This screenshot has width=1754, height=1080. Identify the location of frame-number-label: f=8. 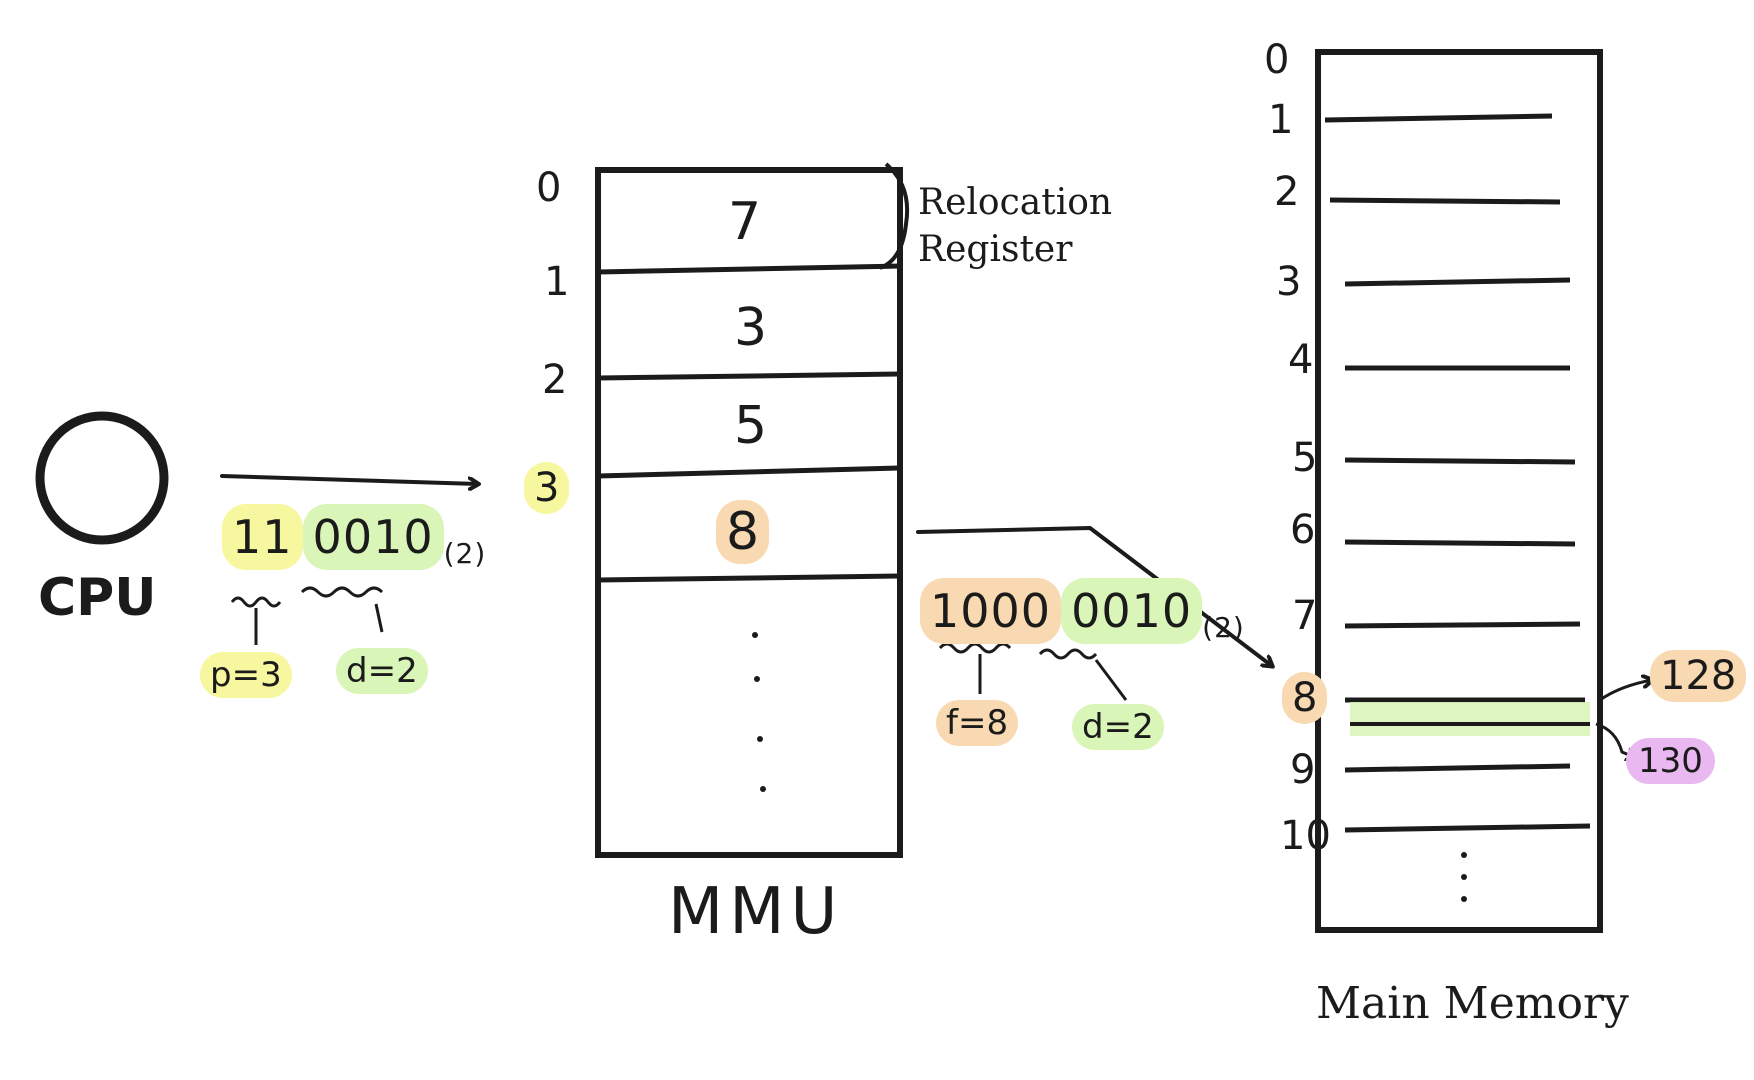
(977, 723).